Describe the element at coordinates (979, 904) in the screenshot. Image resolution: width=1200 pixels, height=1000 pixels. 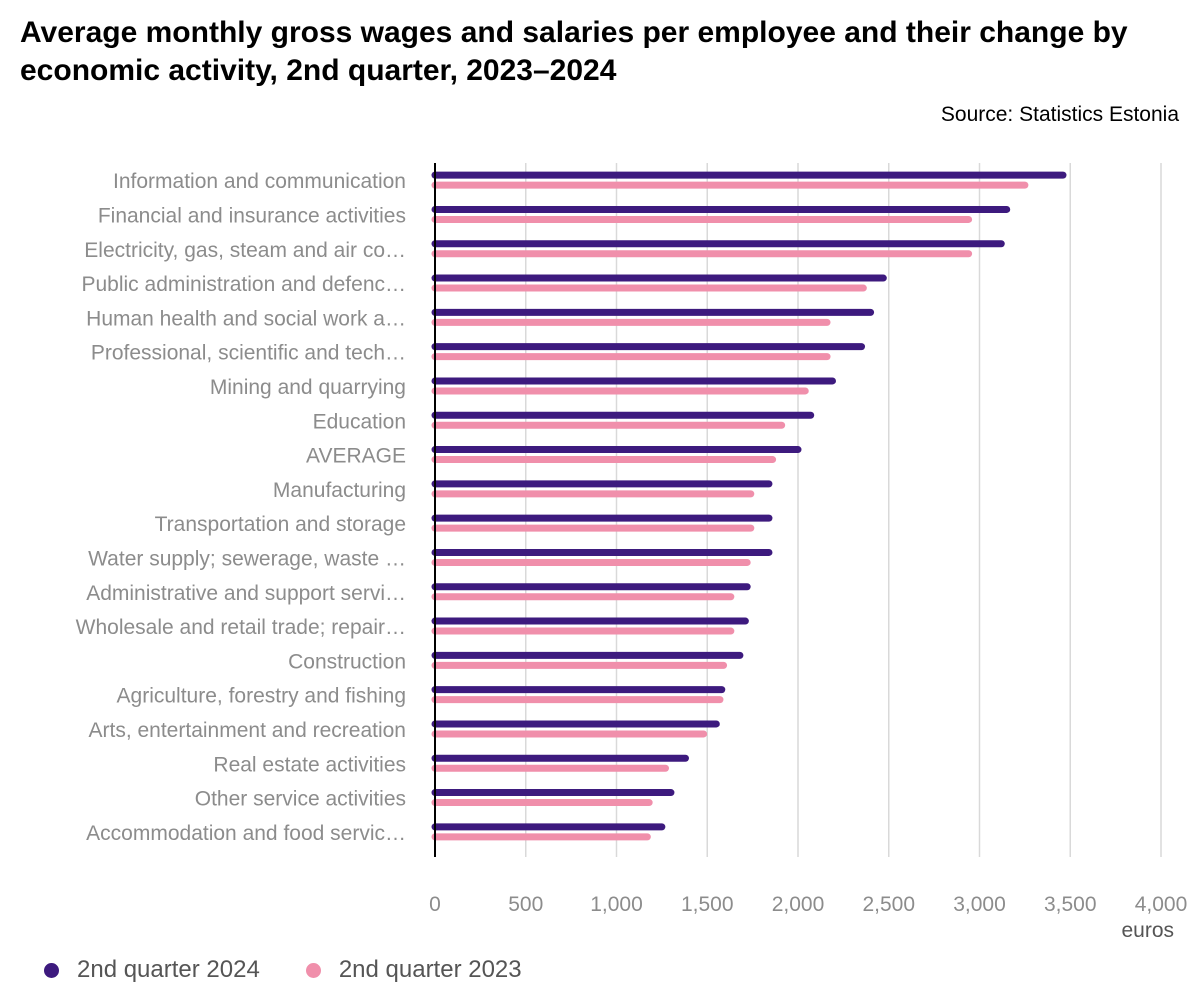
I see `x-tick-label: 3,000` at that location.